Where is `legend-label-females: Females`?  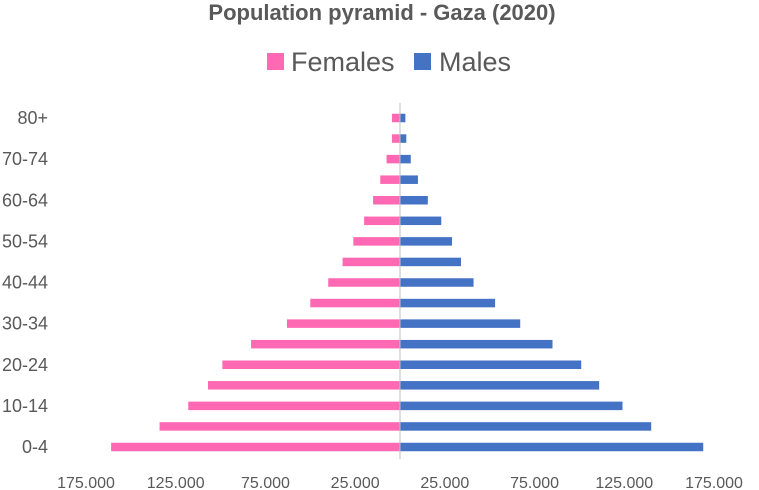
legend-label-females: Females is located at coordinates (343, 62).